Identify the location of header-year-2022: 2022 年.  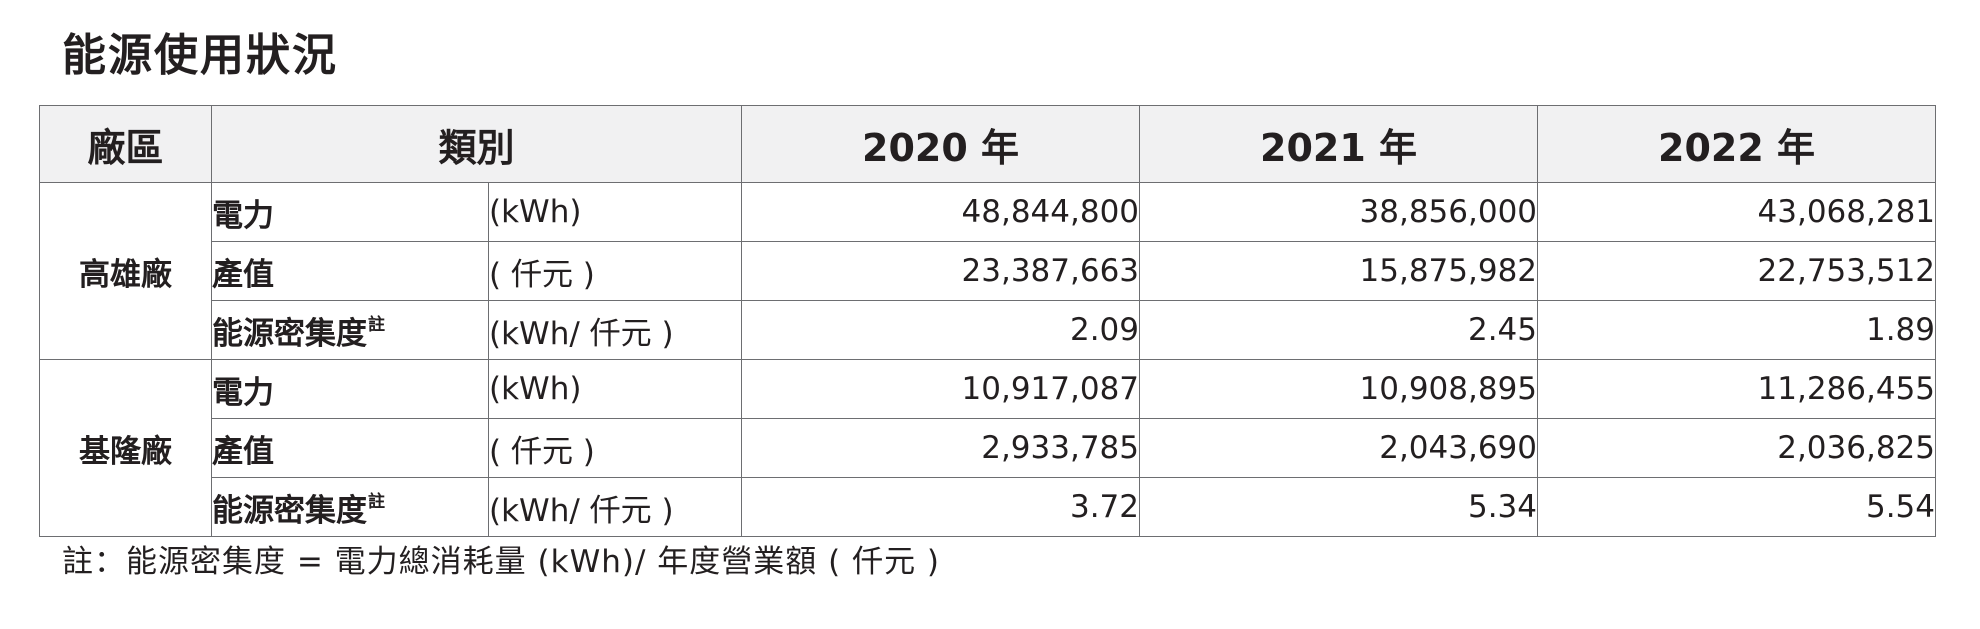
(1737, 144).